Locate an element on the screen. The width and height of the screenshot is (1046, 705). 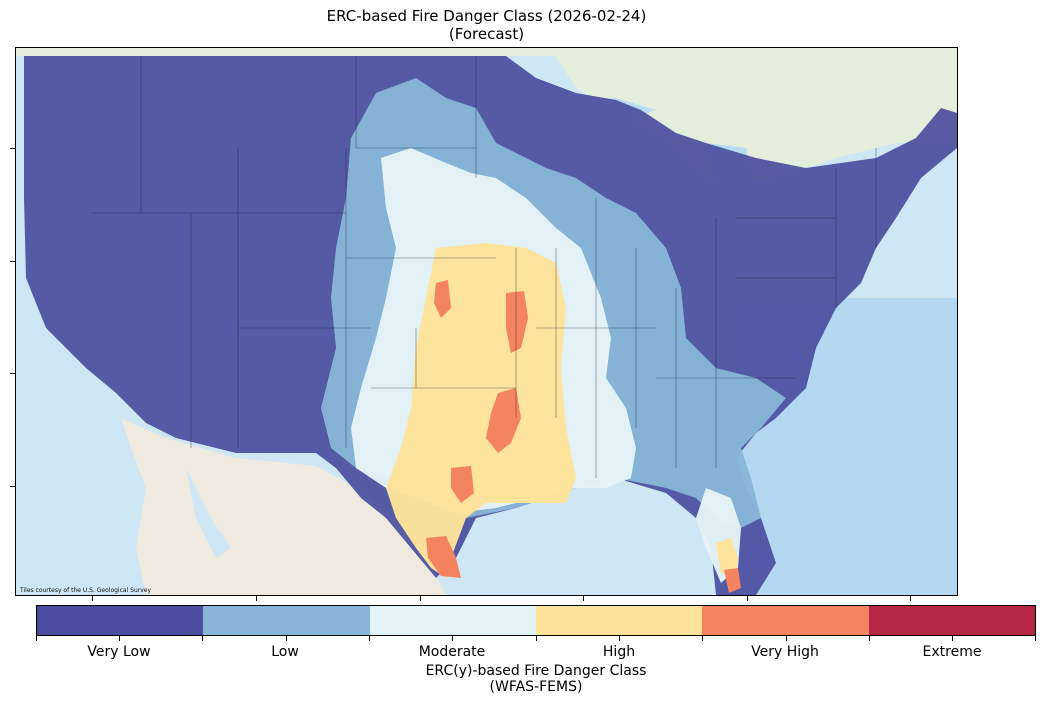
colorbar-label: High is located at coordinates (619, 652).